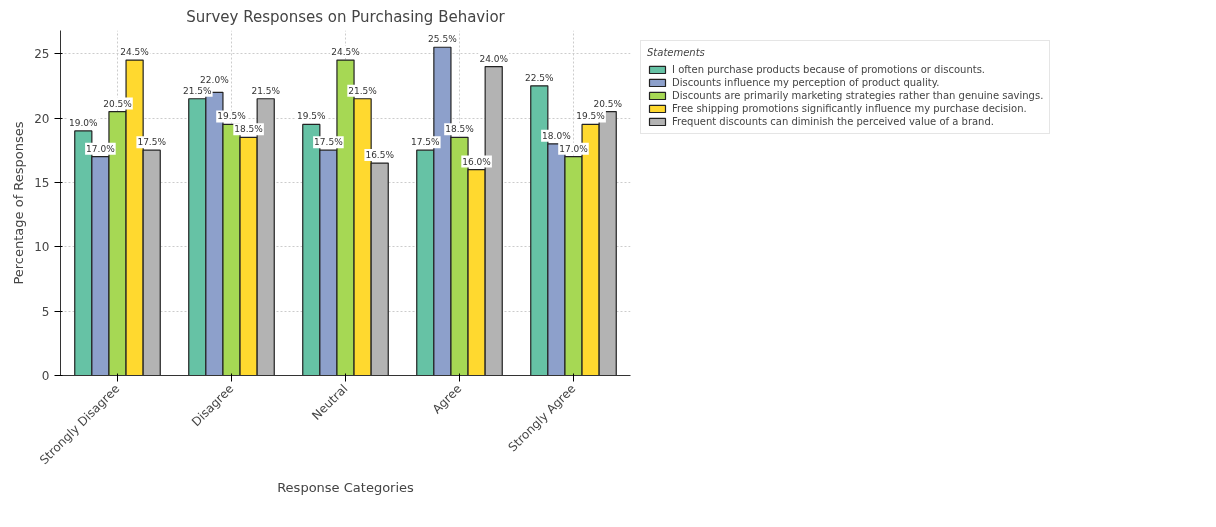 The height and width of the screenshot is (527, 1216). What do you see at coordinates (540, 77) in the screenshot?
I see `data-label: 22.5%` at bounding box center [540, 77].